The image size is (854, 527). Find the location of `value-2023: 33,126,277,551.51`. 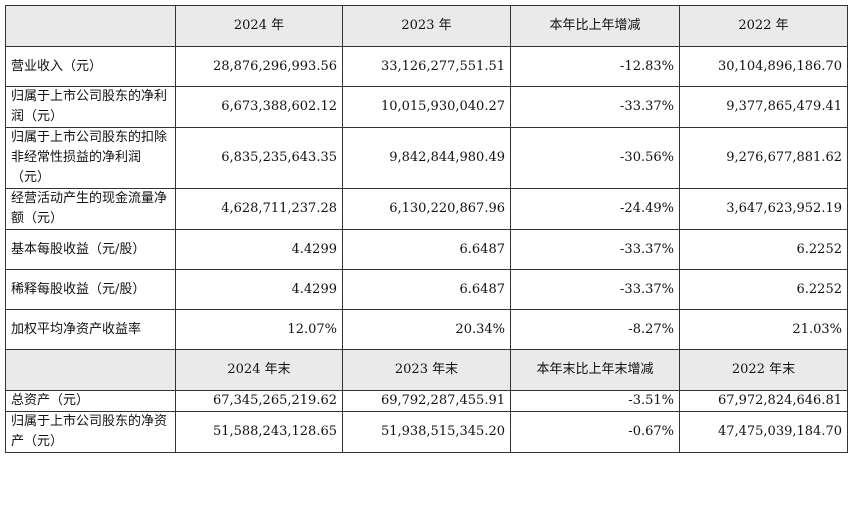

value-2023: 33,126,277,551.51 is located at coordinates (426, 66).